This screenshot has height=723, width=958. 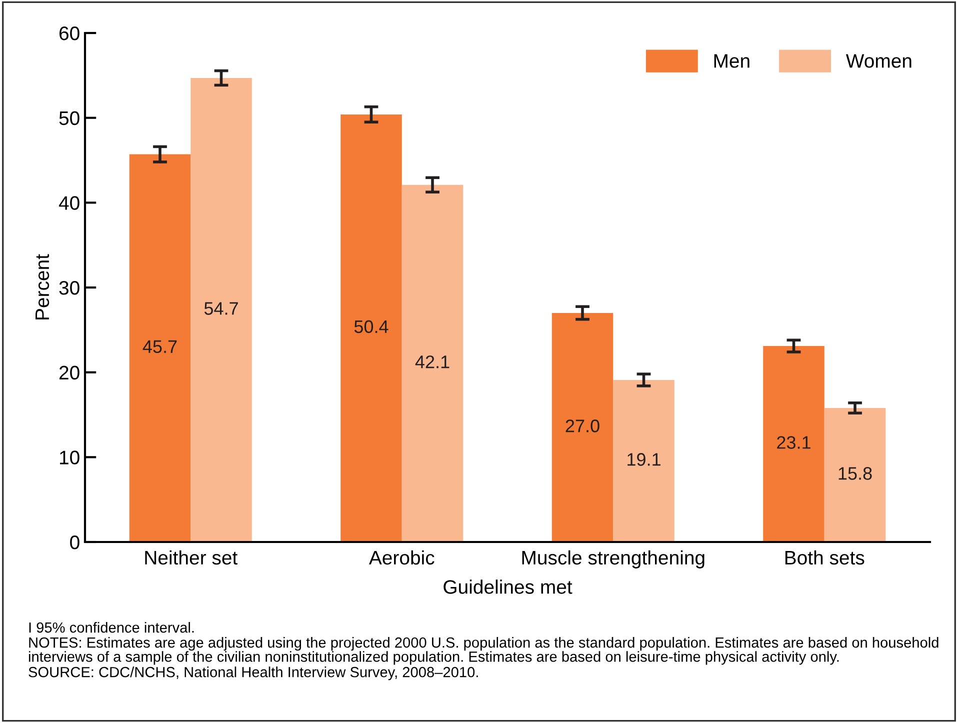 I want to click on text: NOTES: Estimates are age adjusted using the projected 2000 U.S. population as the standard population. Estimates are based on household interviews of a sample of the civilian noninstitutionalized population. Estimates are based on leisure-time physical activity only., so click(x=483, y=651).